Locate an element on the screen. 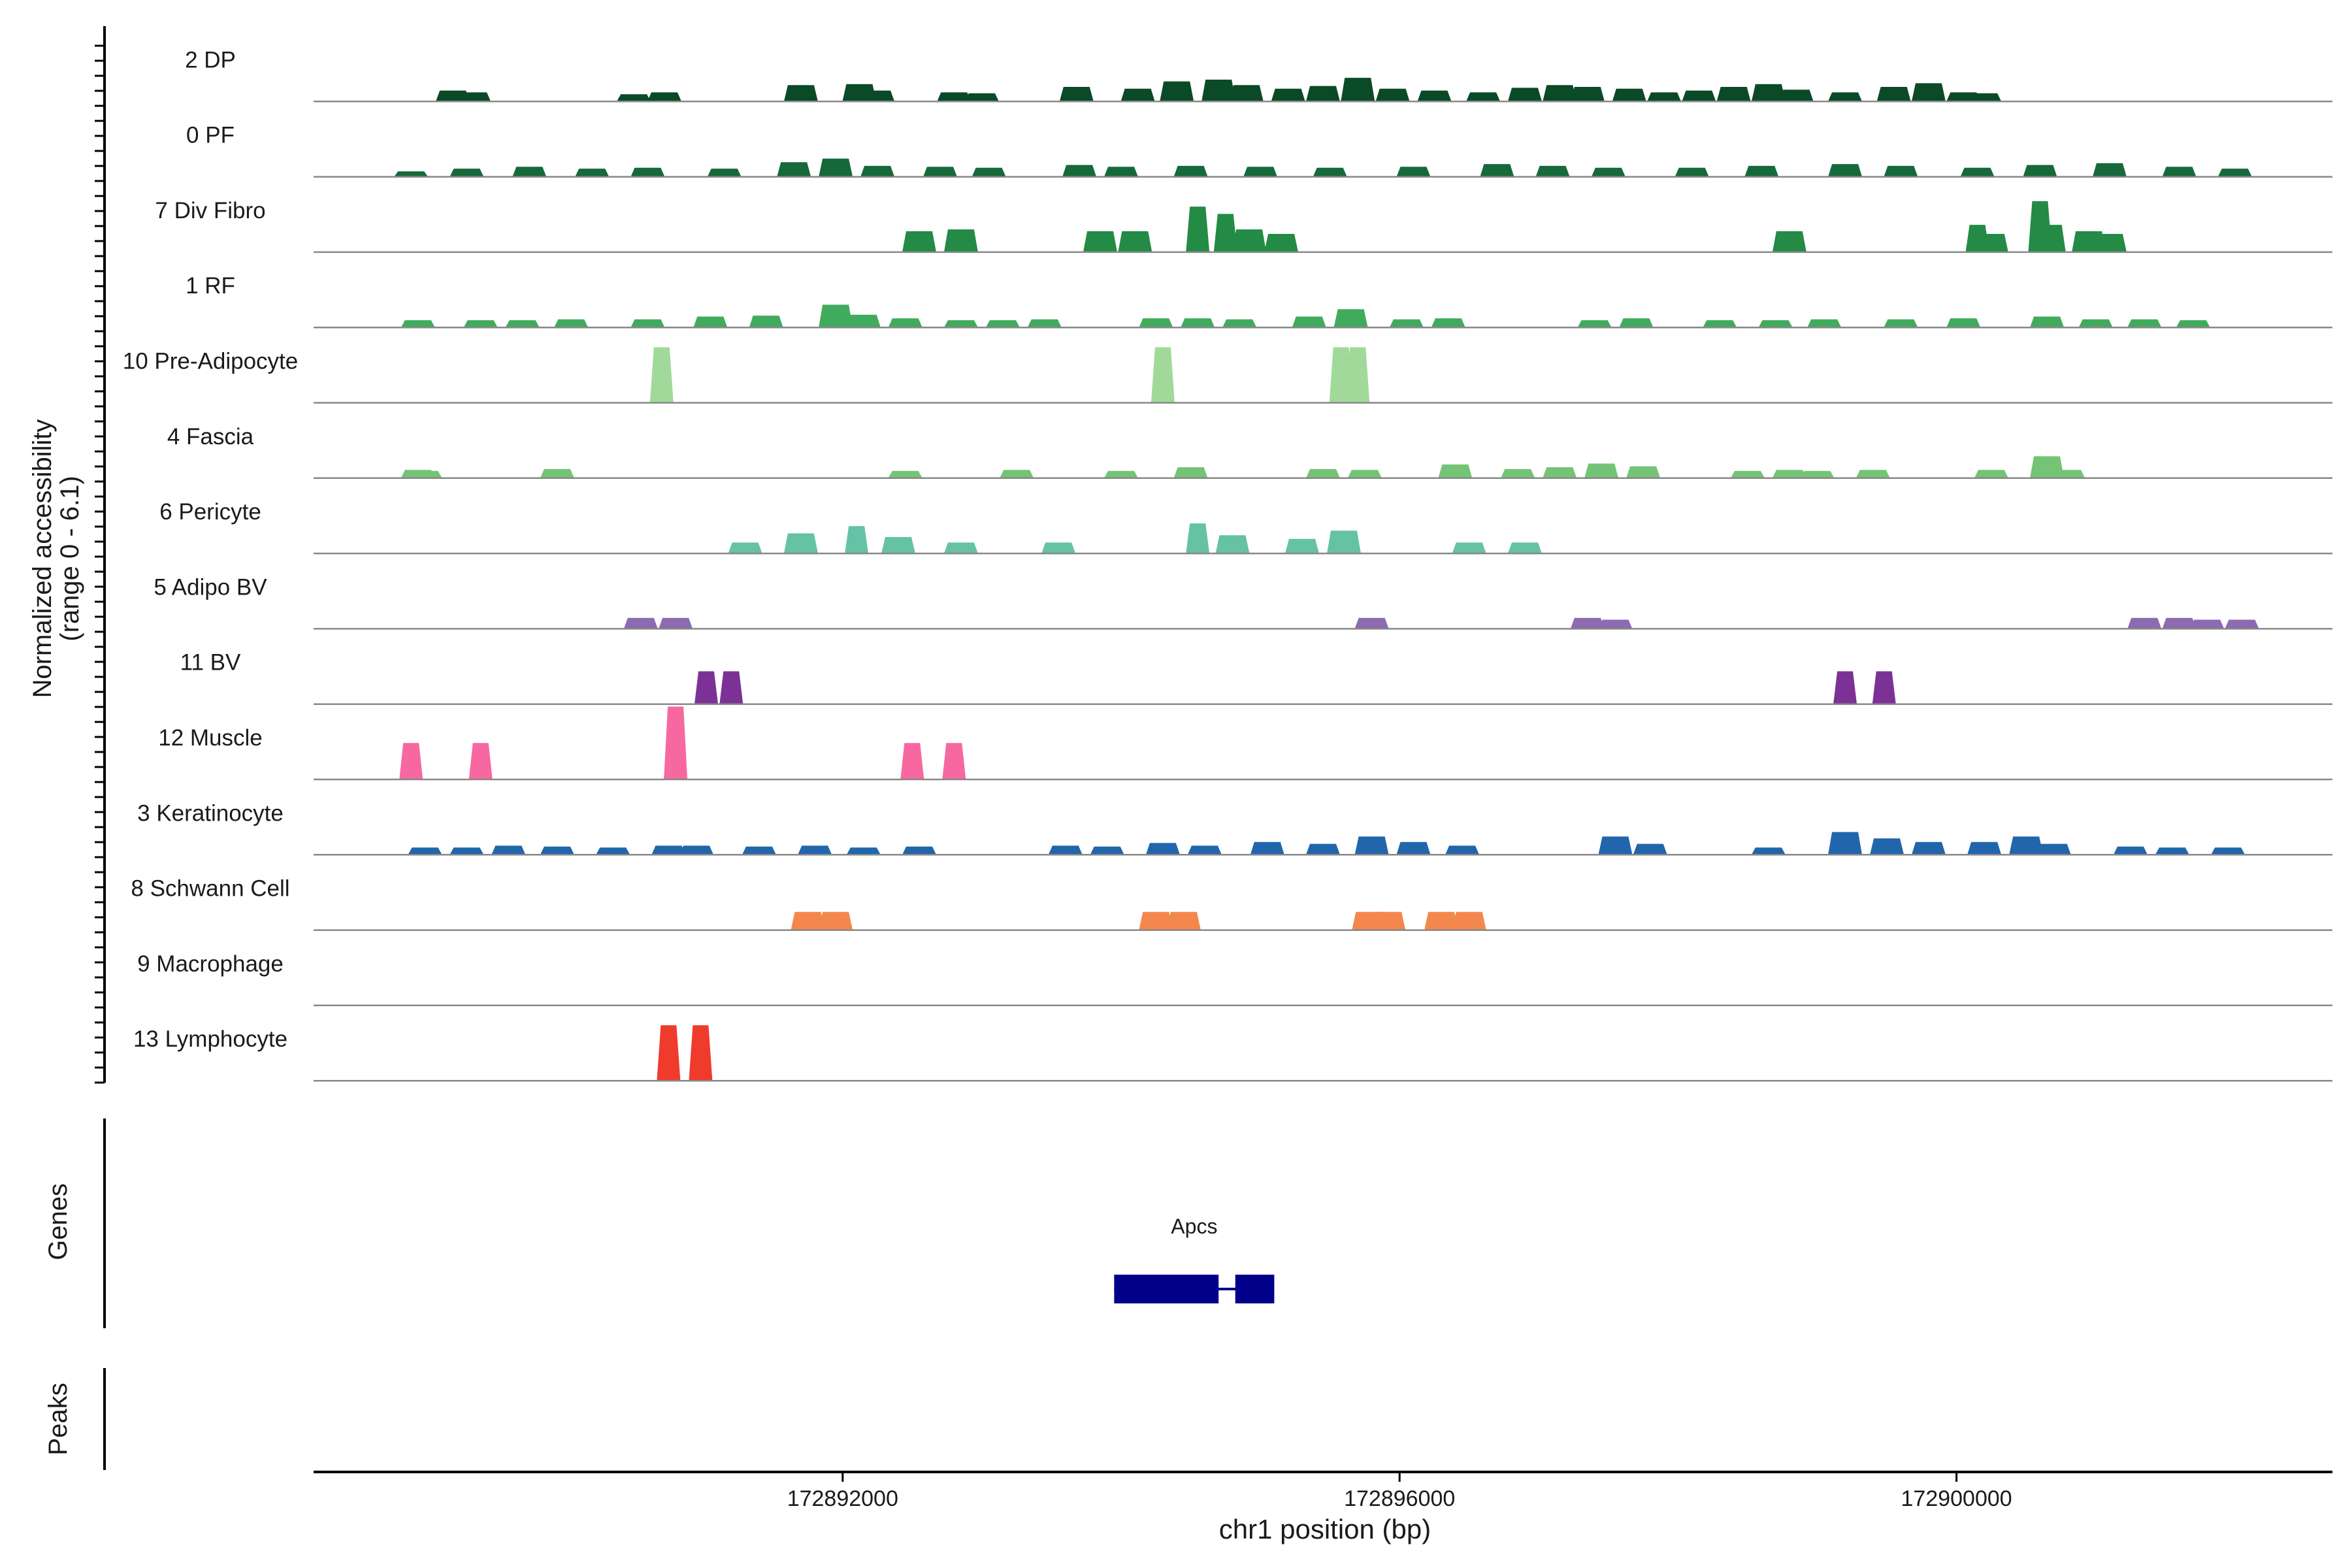 The image size is (2352, 1568). x-tick-label: 172892000 is located at coordinates (842, 1498).